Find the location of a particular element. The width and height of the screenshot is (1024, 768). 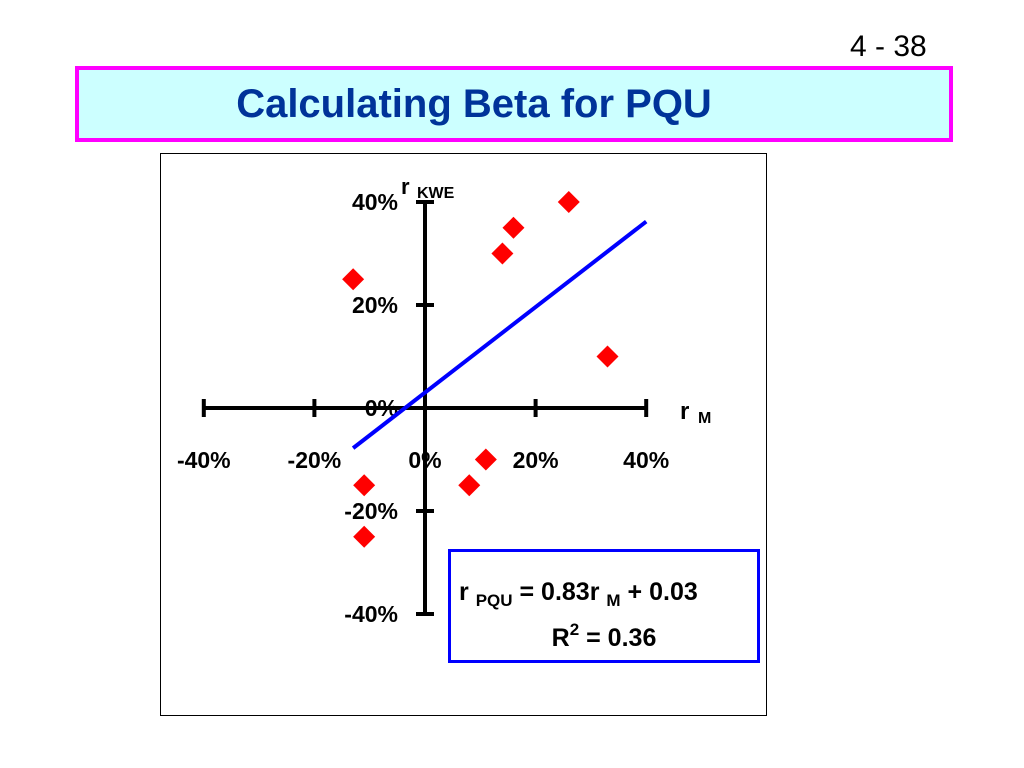

y-tick-label: -40% is located at coordinates (371, 614).